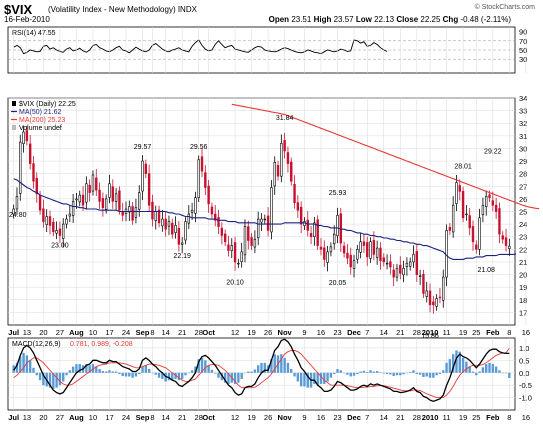  I want to click on rsi-legend: RSI(14) 47.55, so click(34, 33).